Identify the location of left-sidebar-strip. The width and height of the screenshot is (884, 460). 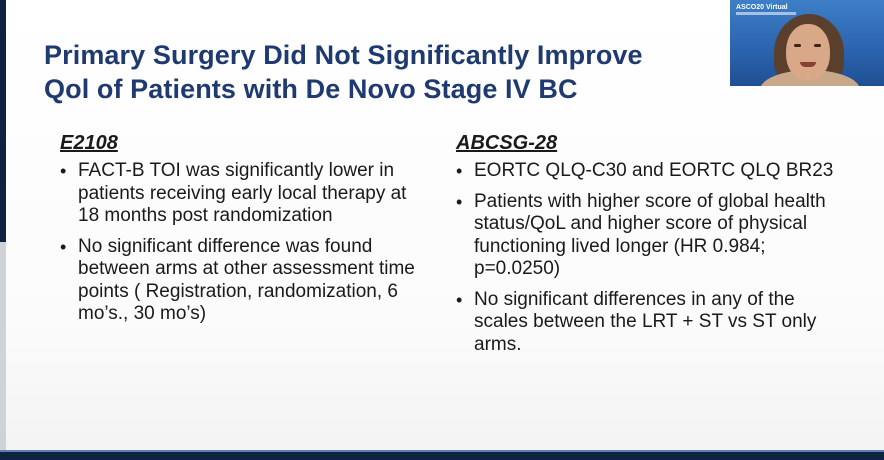
(3, 121).